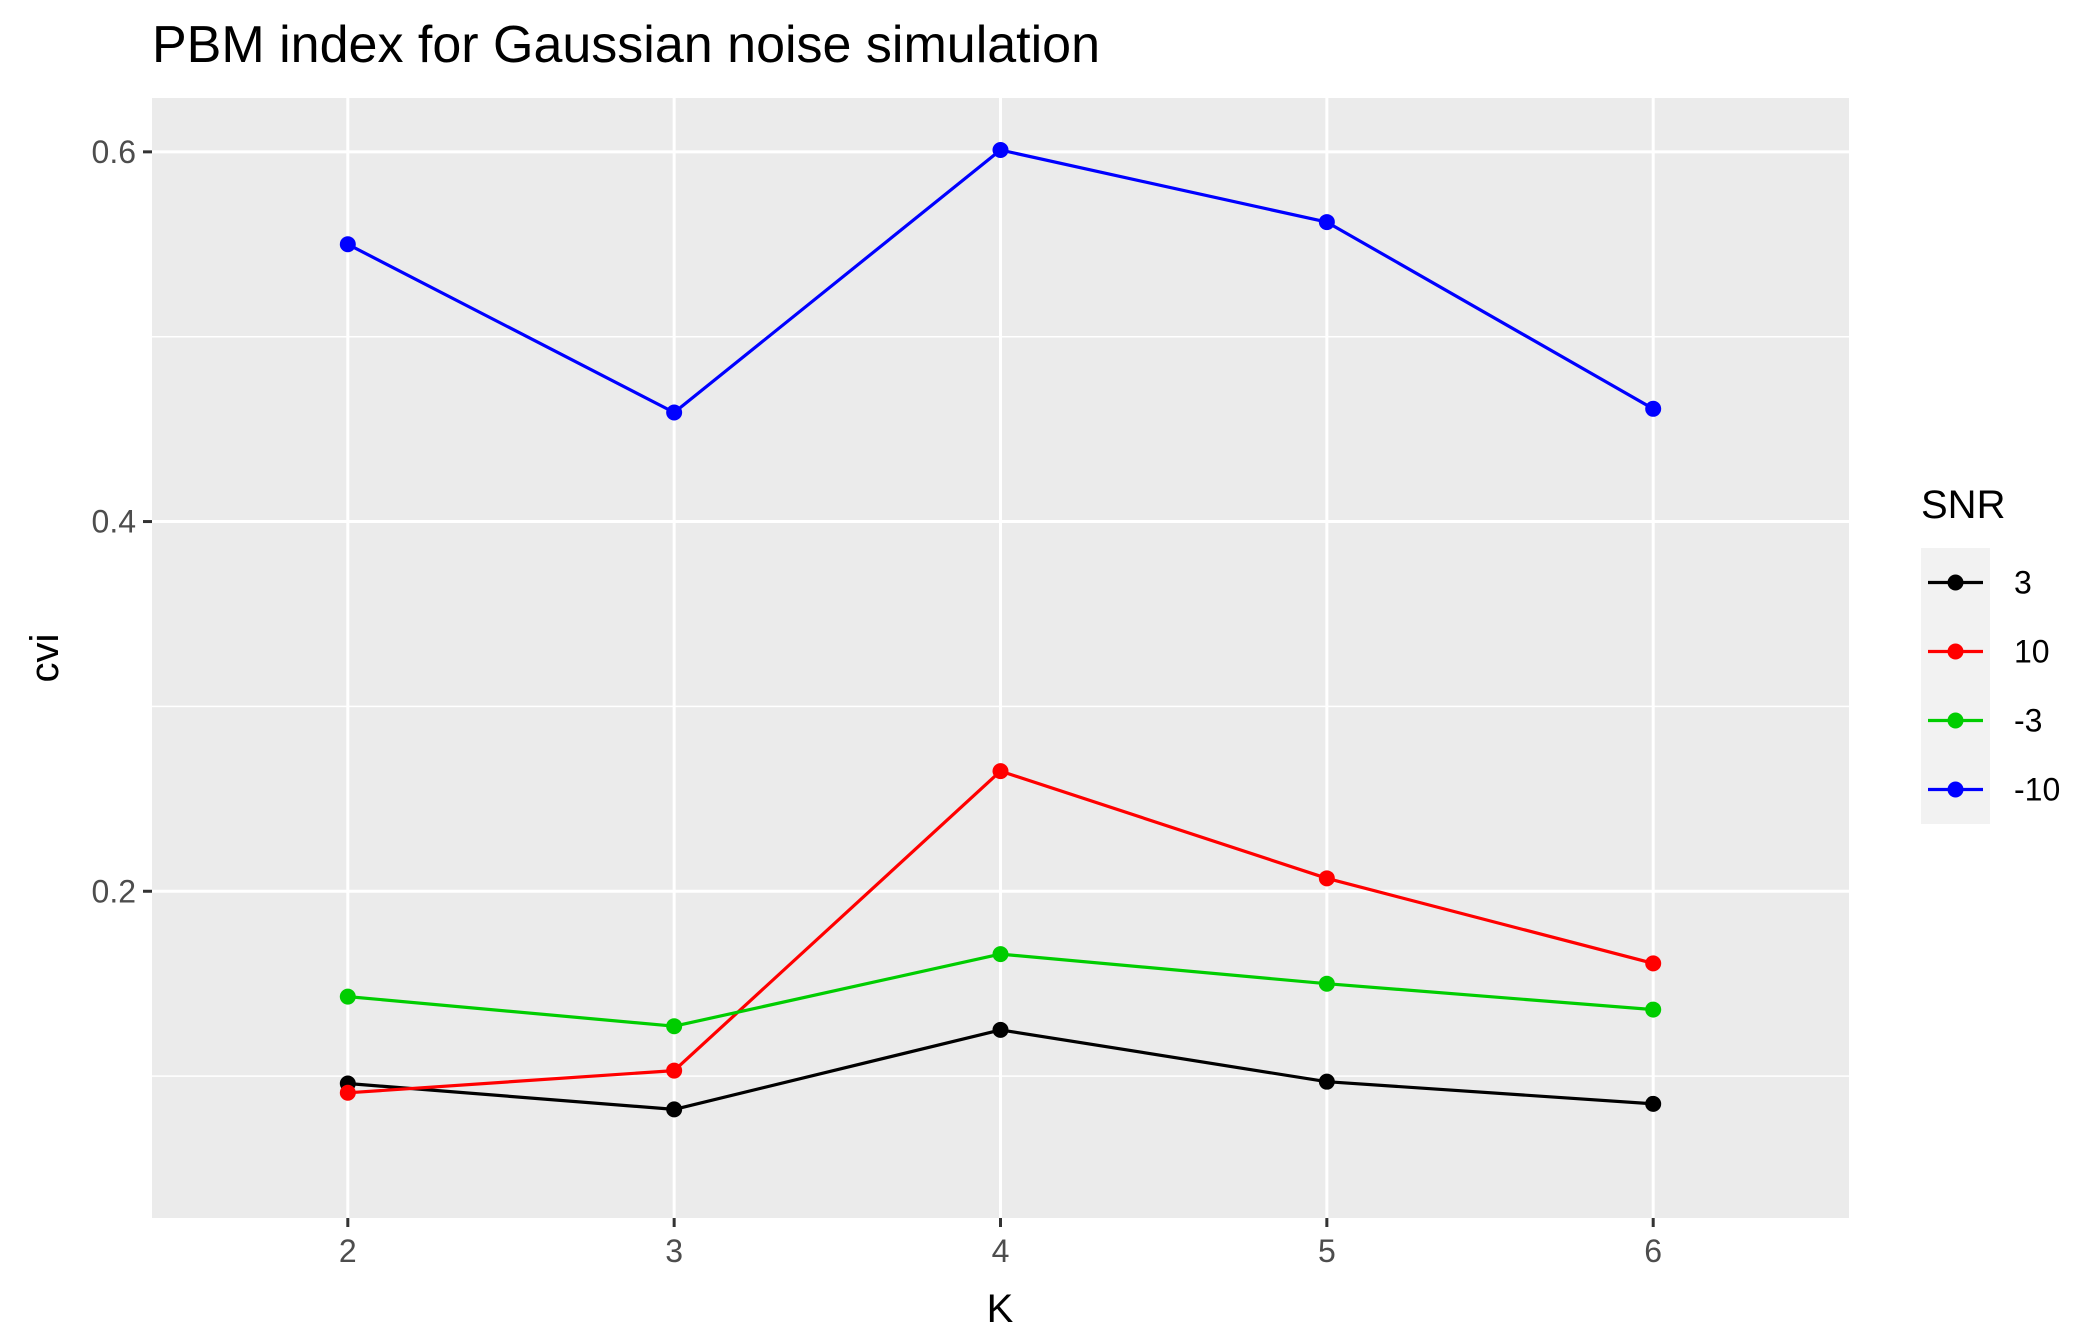  I want to click on legend-title: SNR, so click(1963, 505).